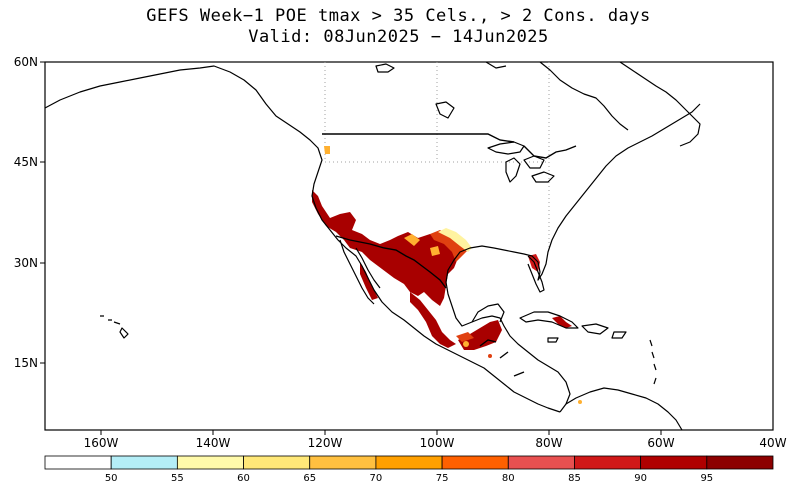  What do you see at coordinates (442, 478) in the screenshot?
I see `colorbar-label: 75` at bounding box center [442, 478].